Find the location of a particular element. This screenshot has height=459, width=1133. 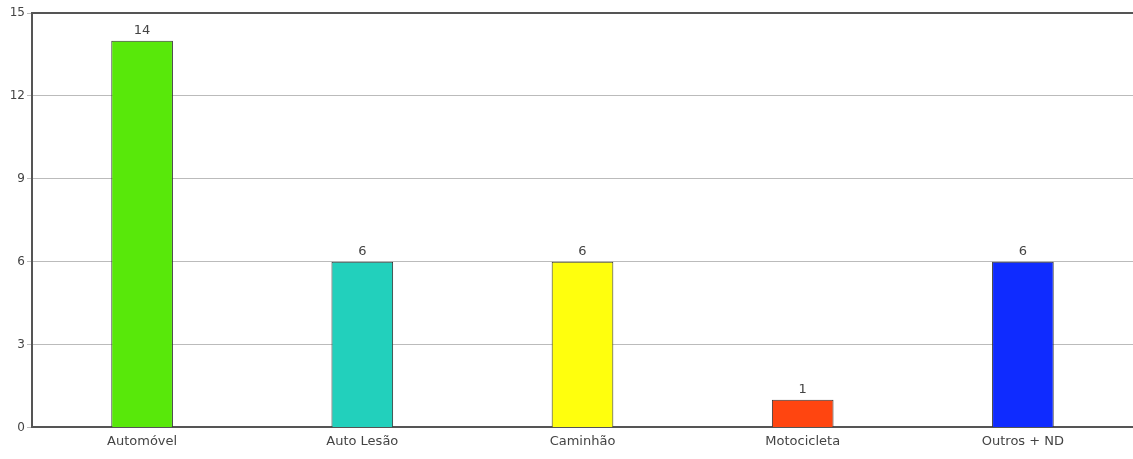

x-tick-label: Outros + ND is located at coordinates (1023, 440).